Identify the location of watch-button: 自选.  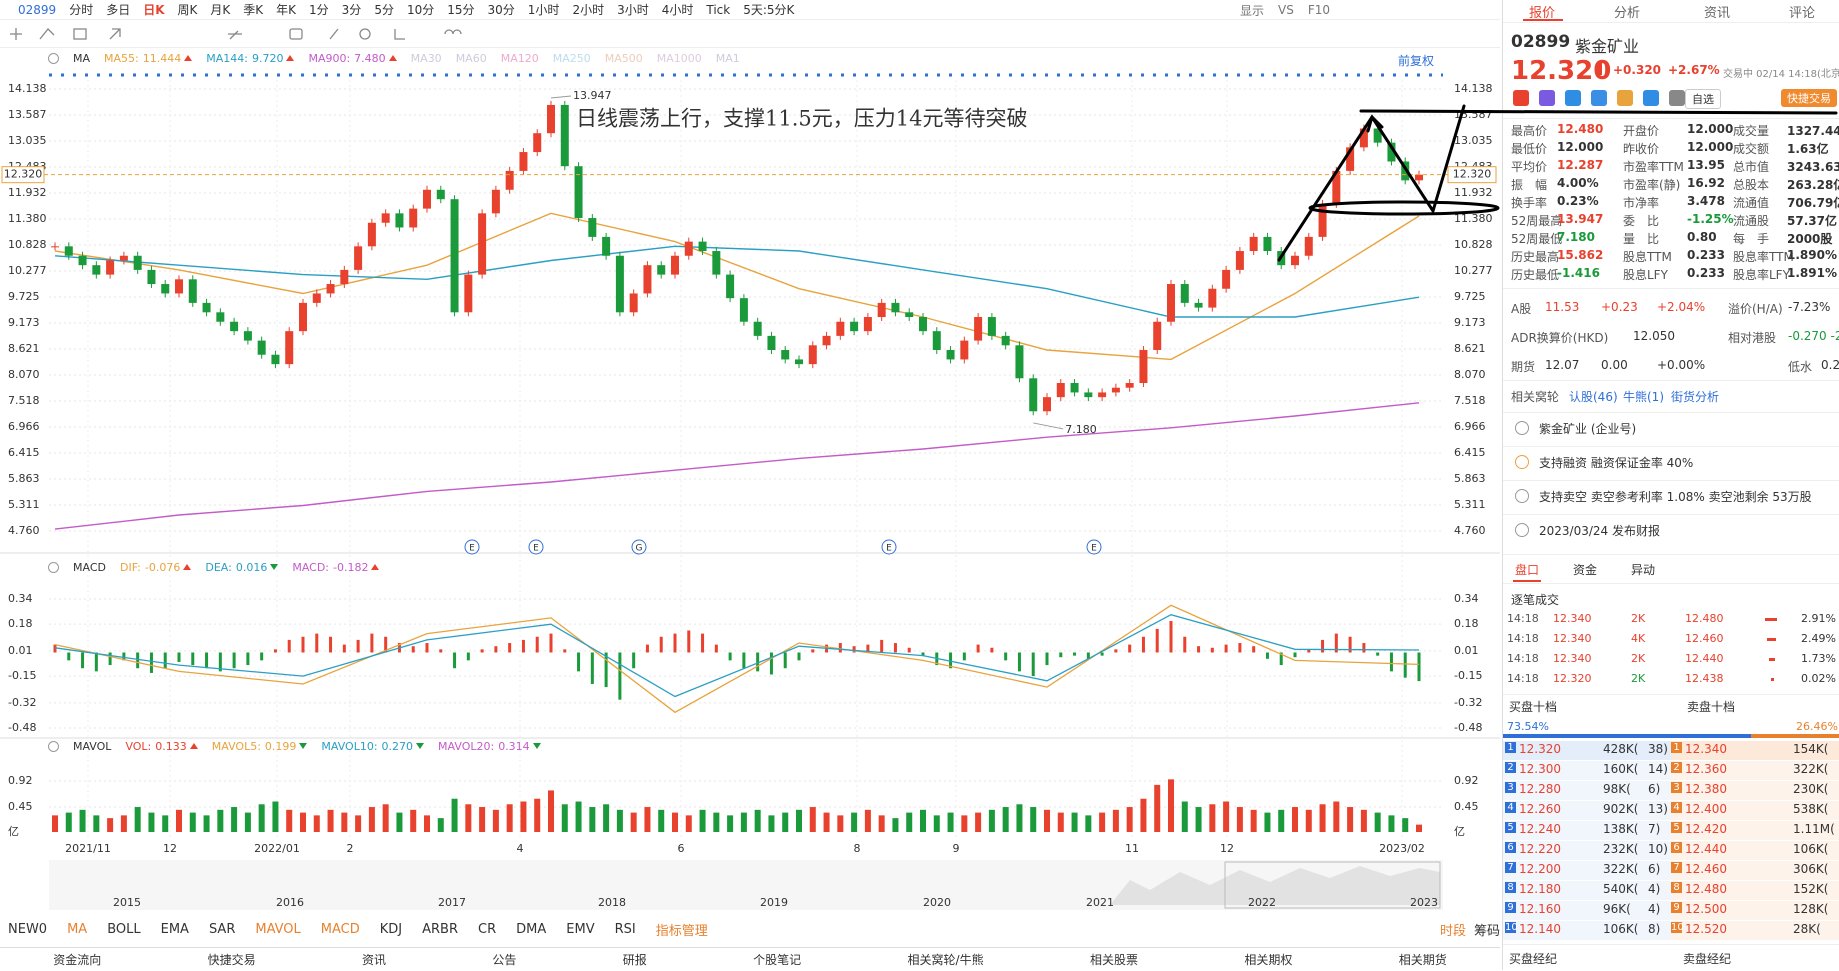
(1703, 99).